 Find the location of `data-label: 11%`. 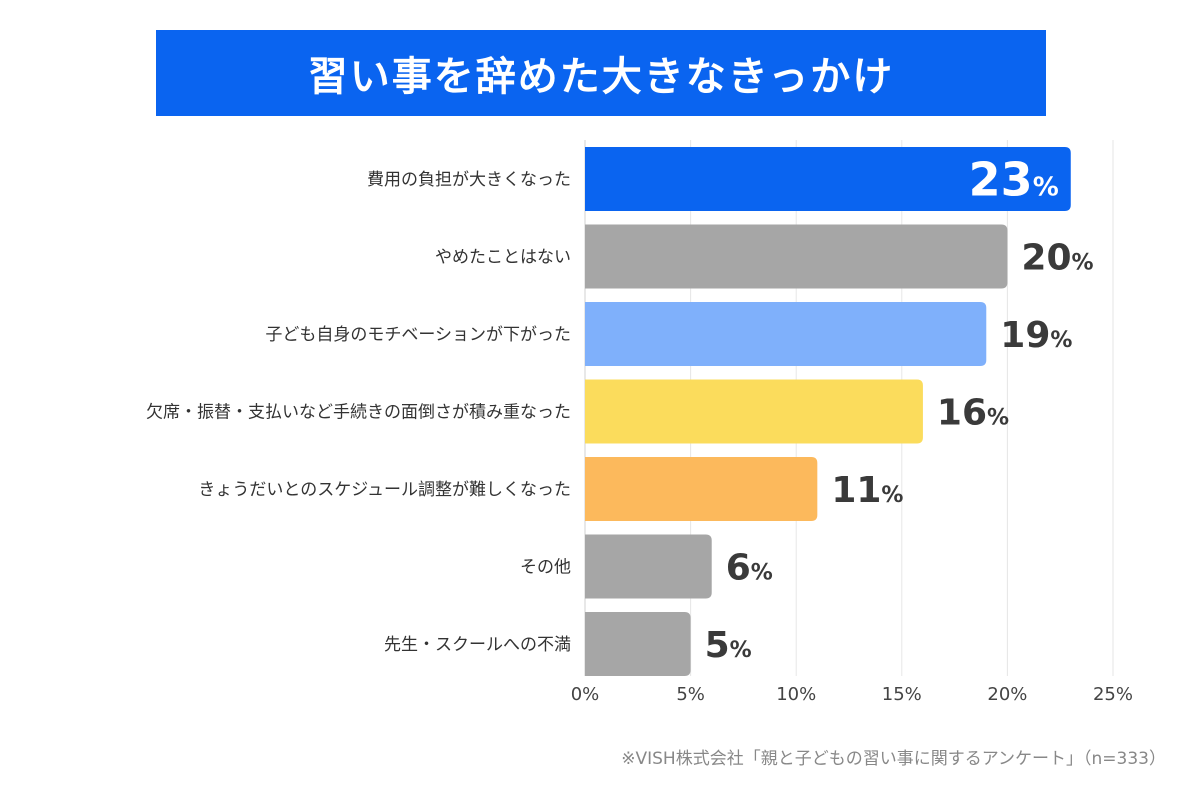

data-label: 11% is located at coordinates (867, 490).